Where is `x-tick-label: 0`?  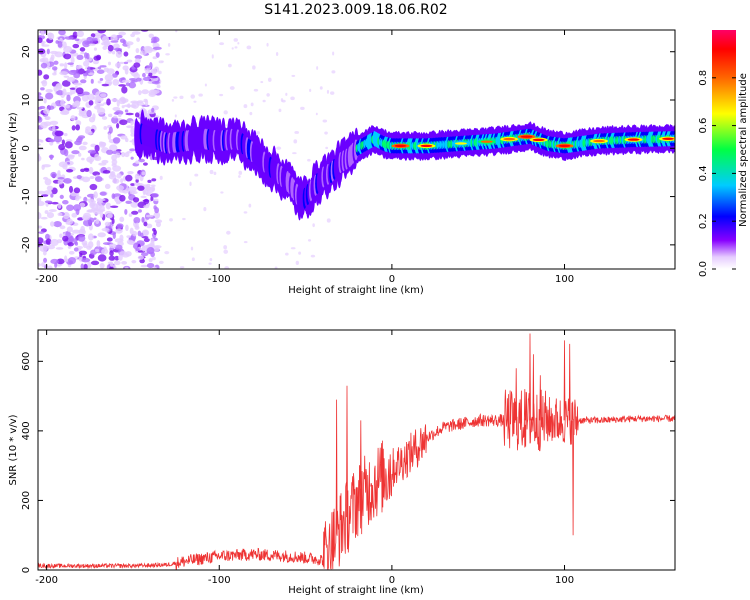 x-tick-label: 0 is located at coordinates (392, 580).